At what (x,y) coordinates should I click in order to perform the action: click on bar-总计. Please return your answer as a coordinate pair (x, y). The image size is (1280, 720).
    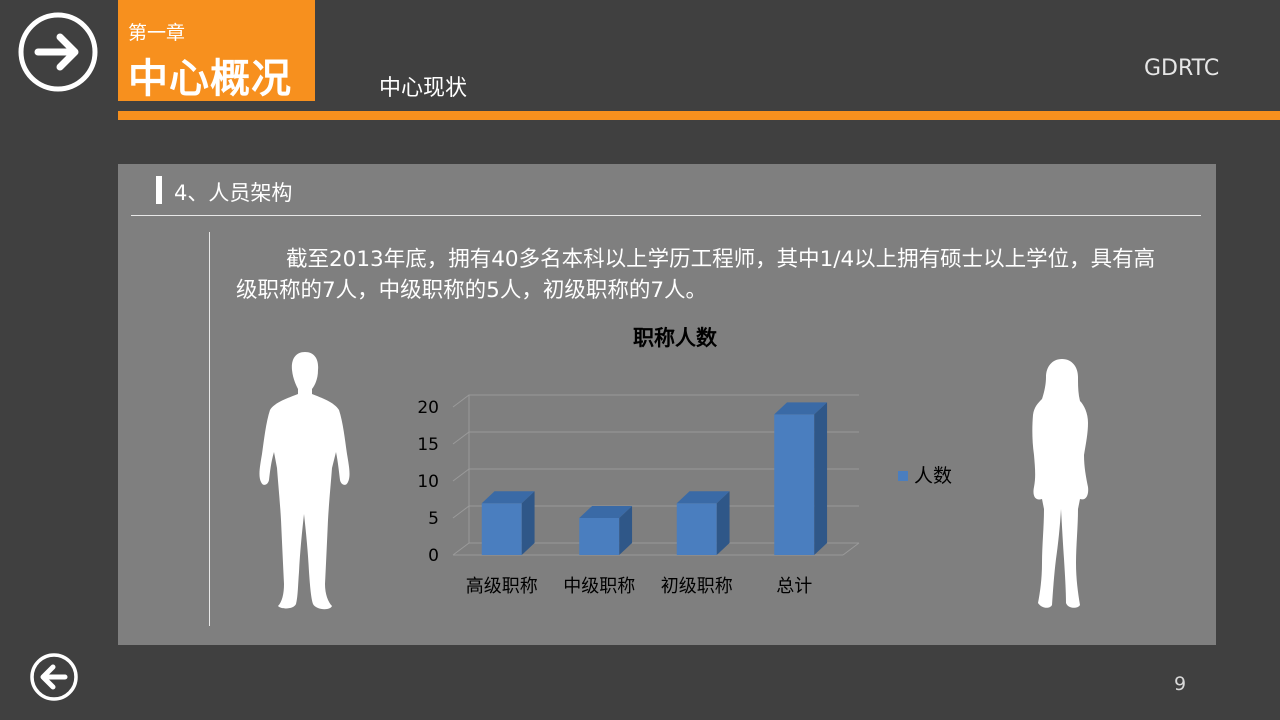
    Looking at the image, I should click on (800, 478).